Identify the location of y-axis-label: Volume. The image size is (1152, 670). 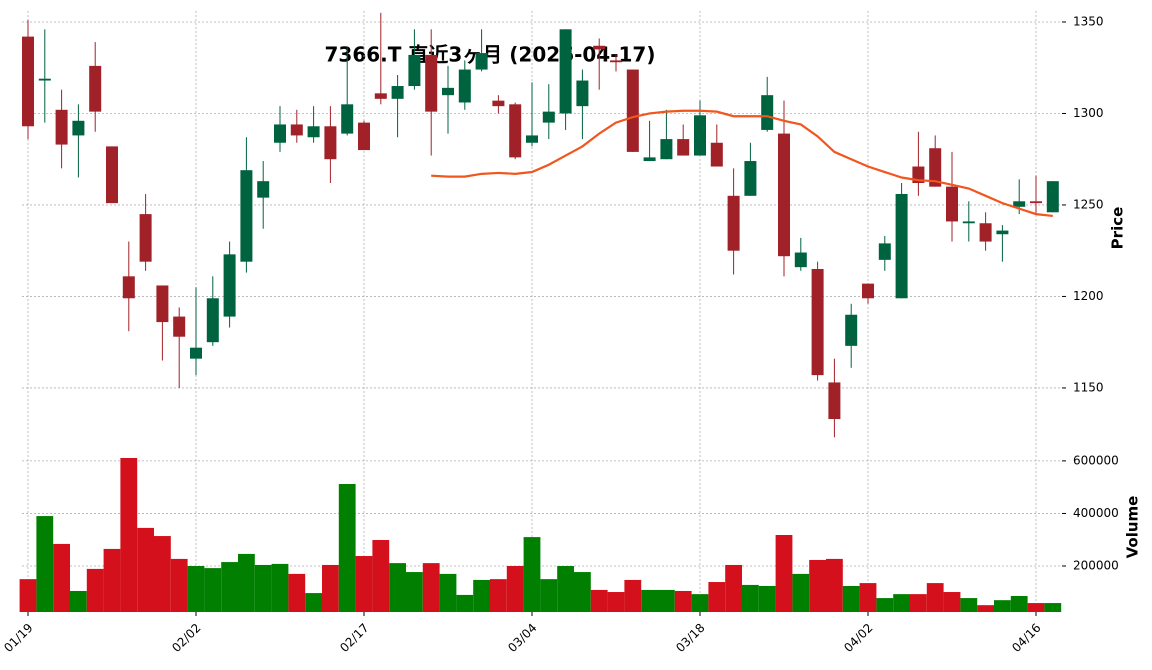
(1133, 527).